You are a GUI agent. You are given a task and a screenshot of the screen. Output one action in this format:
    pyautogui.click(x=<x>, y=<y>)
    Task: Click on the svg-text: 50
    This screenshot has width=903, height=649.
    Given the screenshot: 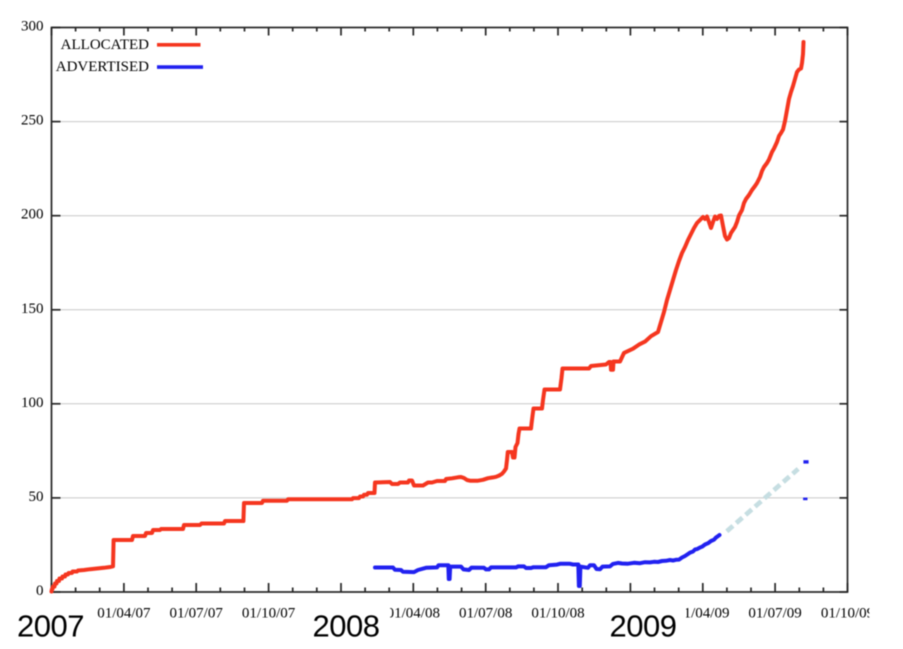 What is the action you would take?
    pyautogui.click(x=36, y=497)
    